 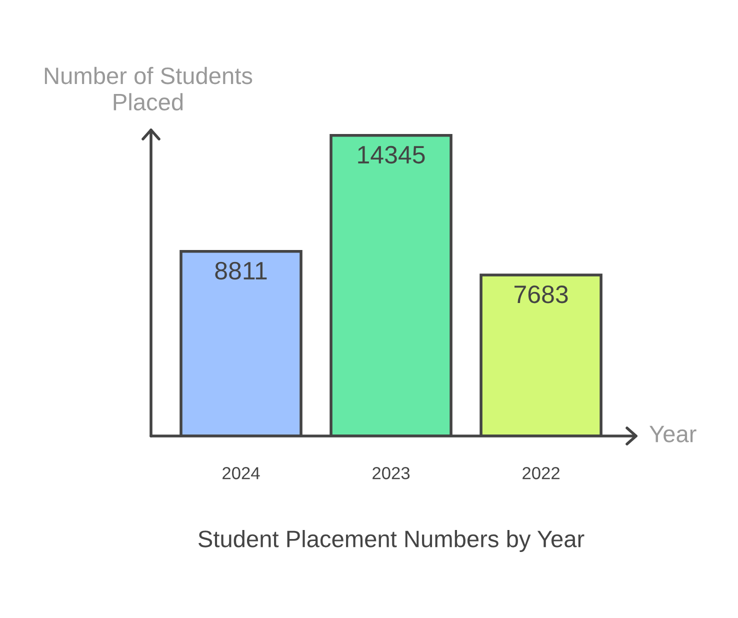 What do you see at coordinates (148, 88) in the screenshot?
I see `y-axis-title: Number of Students Placed` at bounding box center [148, 88].